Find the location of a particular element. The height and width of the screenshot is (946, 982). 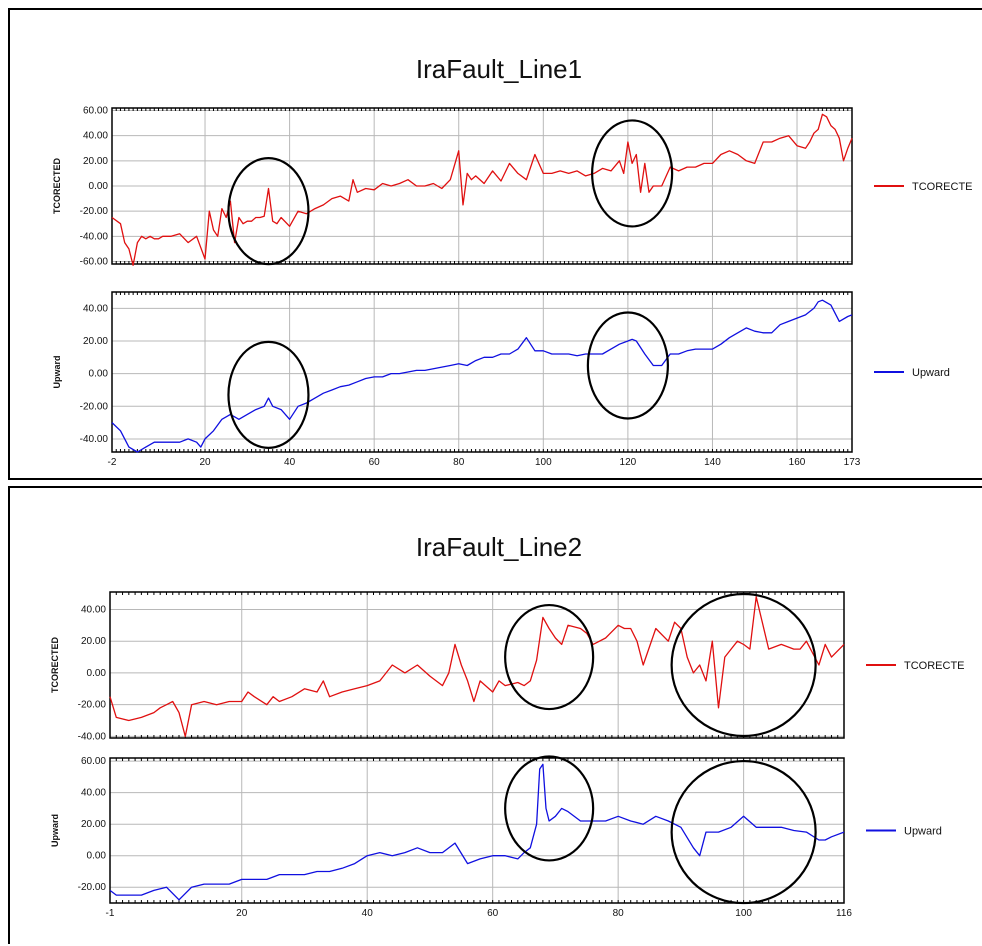

chart-title: IraFault_Line2 is located at coordinates (499, 547).